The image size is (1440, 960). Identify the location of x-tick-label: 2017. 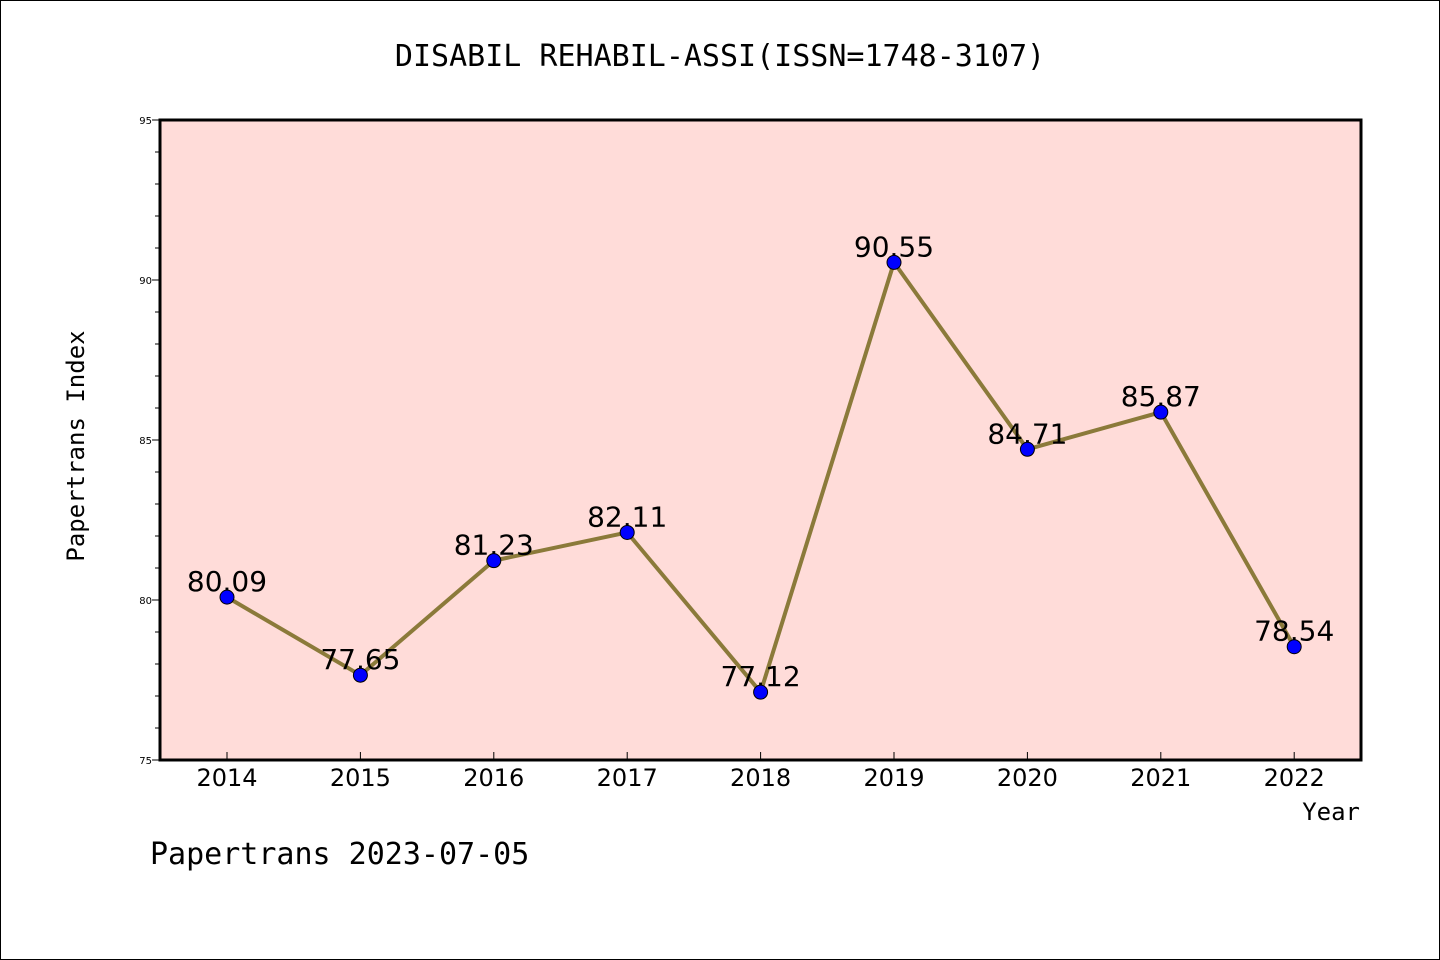
(627, 778).